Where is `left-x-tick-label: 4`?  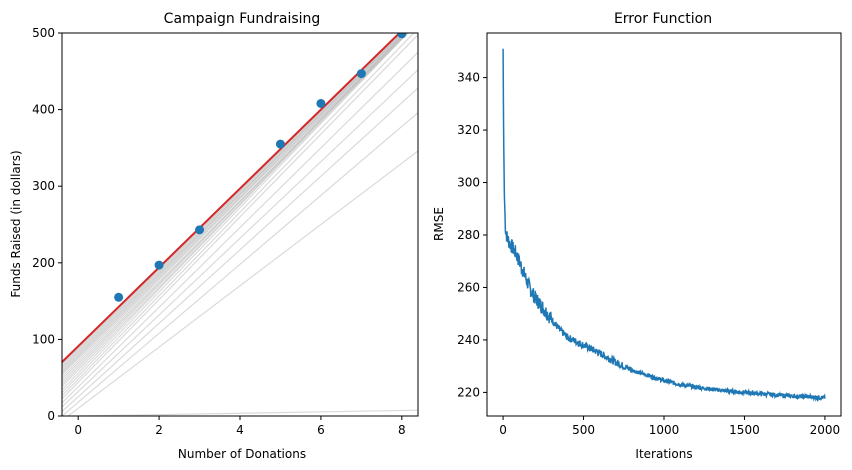
left-x-tick-label: 4 is located at coordinates (240, 430).